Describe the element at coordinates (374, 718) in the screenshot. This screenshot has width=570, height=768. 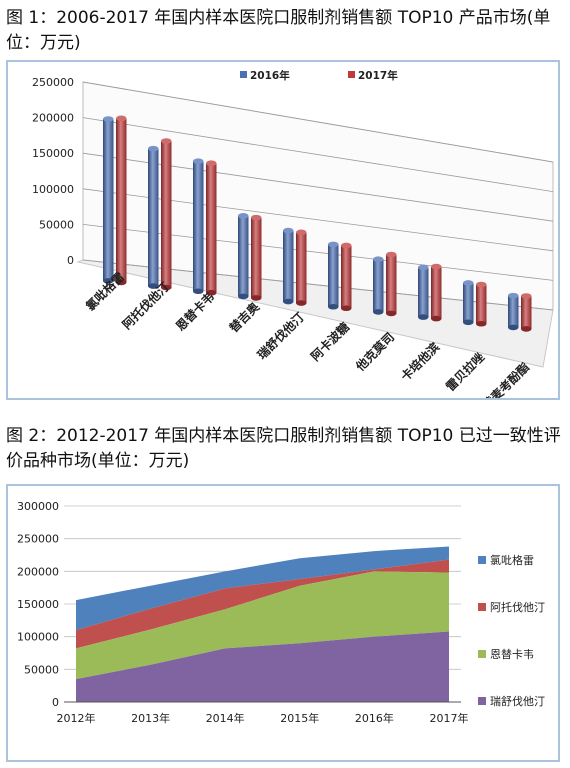
I see `x-tick-label: 2016年` at that location.